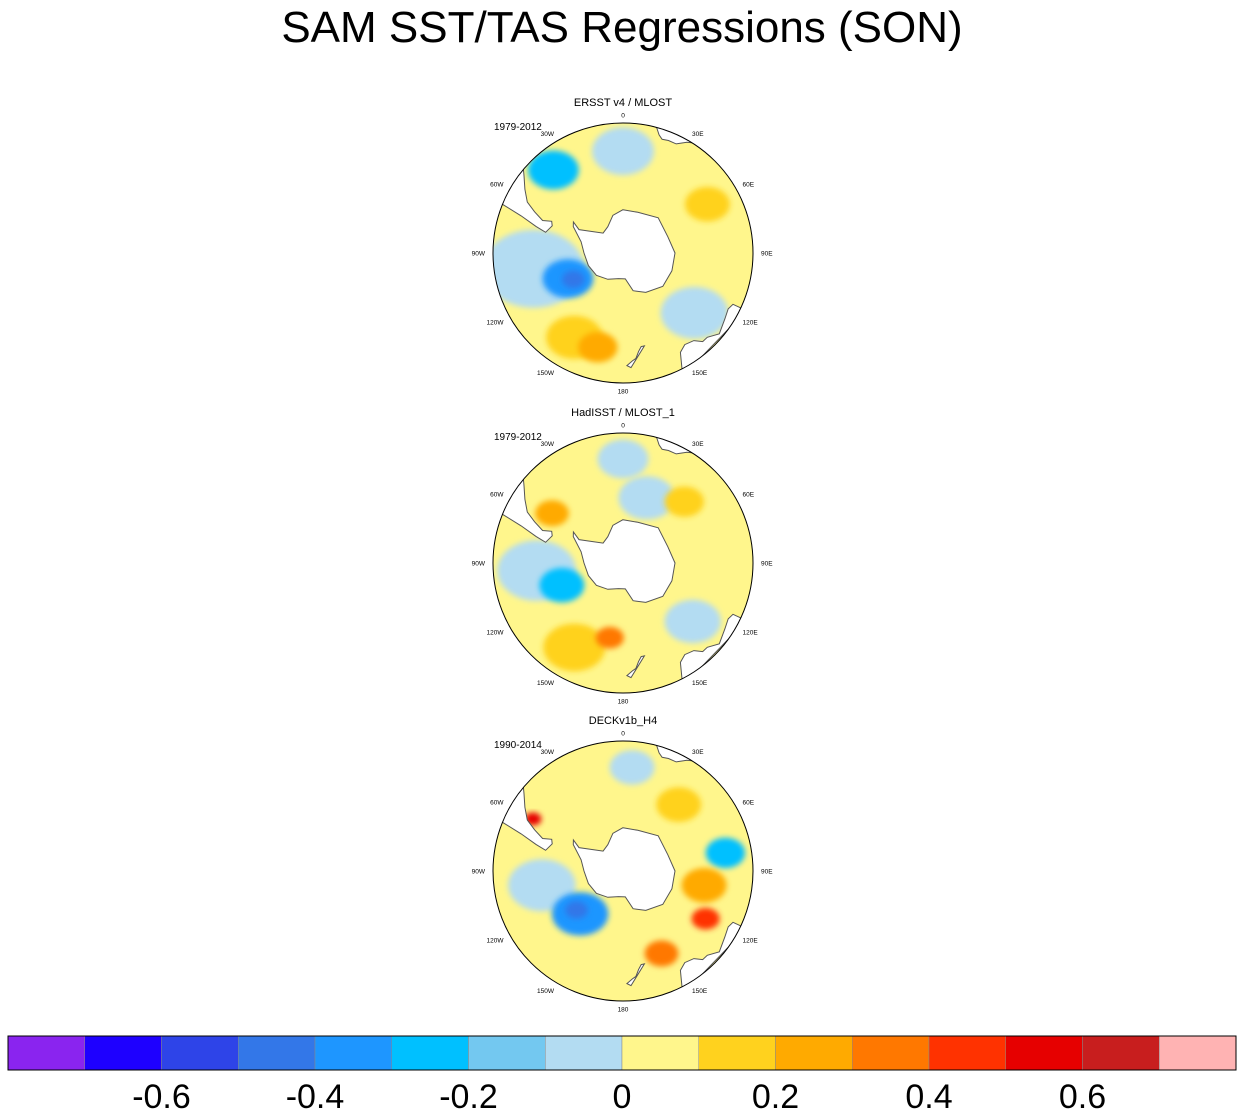 This screenshot has width=1244, height=1116. What do you see at coordinates (623, 721) in the screenshot?
I see `panel-title: DECKv1b_H4` at bounding box center [623, 721].